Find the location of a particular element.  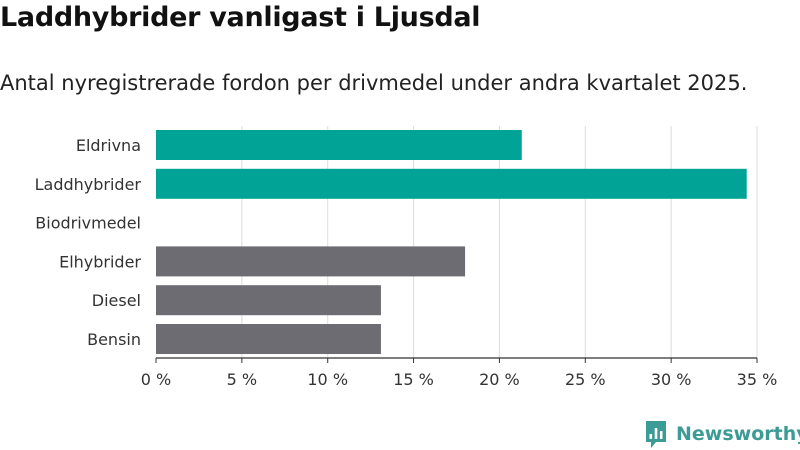

category-label: Laddhybrider is located at coordinates (88, 184).